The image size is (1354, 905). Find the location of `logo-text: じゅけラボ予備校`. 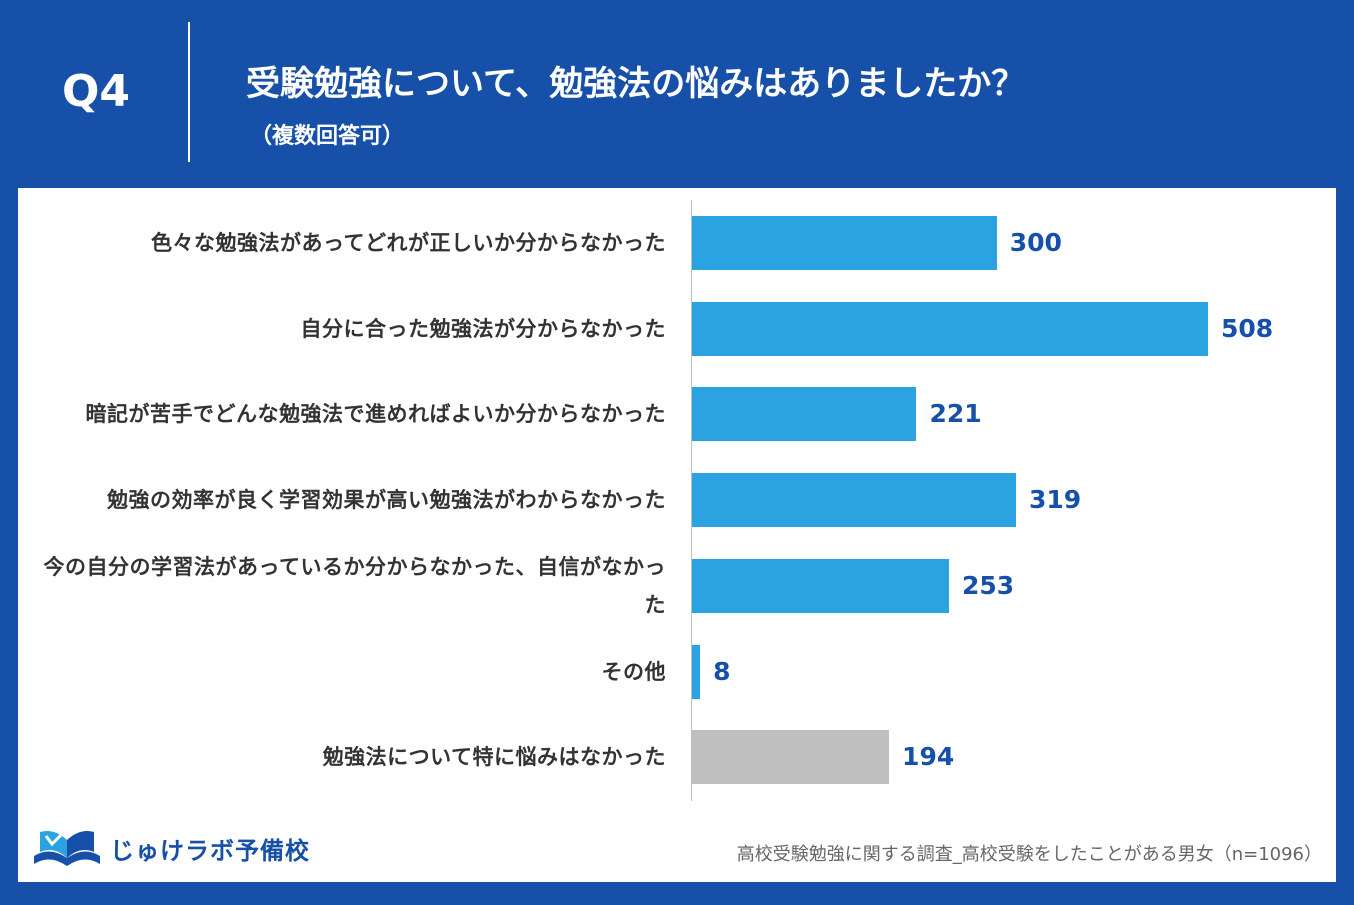

logo-text: じゅけラボ予備校 is located at coordinates (210, 850).